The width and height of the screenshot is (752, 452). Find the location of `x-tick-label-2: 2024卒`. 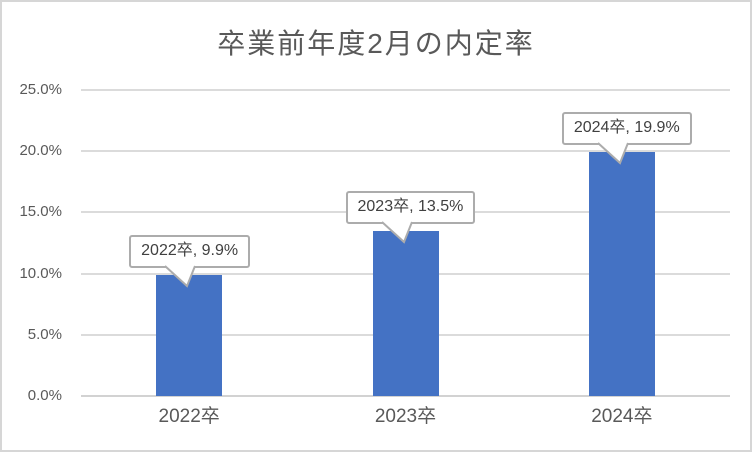

x-tick-label-2: 2024卒 is located at coordinates (622, 416).